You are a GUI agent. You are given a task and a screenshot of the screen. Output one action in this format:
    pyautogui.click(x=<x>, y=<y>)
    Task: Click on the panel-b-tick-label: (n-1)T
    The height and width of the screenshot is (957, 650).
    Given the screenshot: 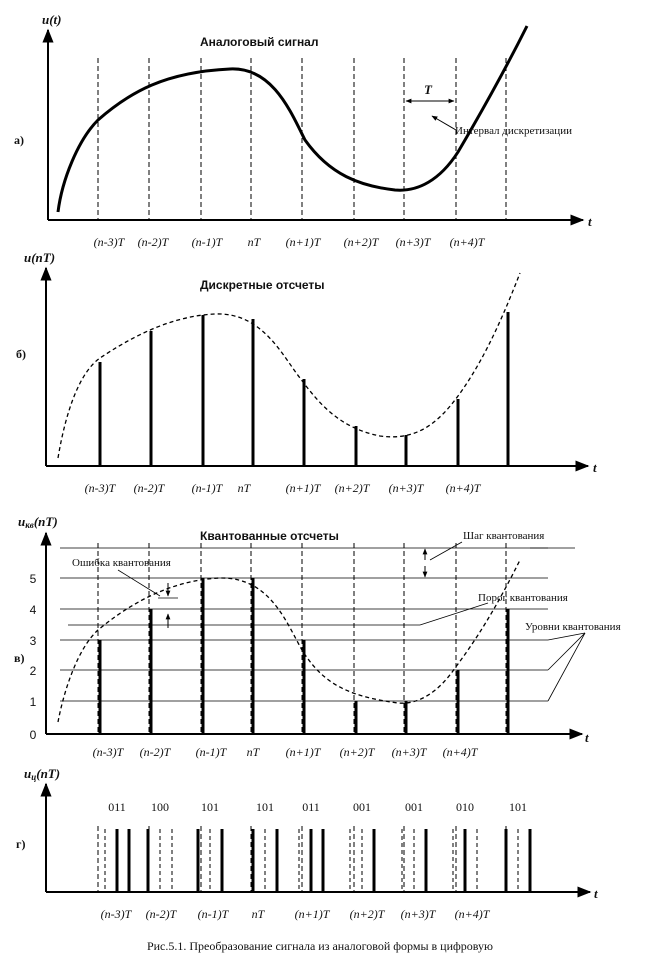 What is the action you would take?
    pyautogui.click(x=208, y=488)
    